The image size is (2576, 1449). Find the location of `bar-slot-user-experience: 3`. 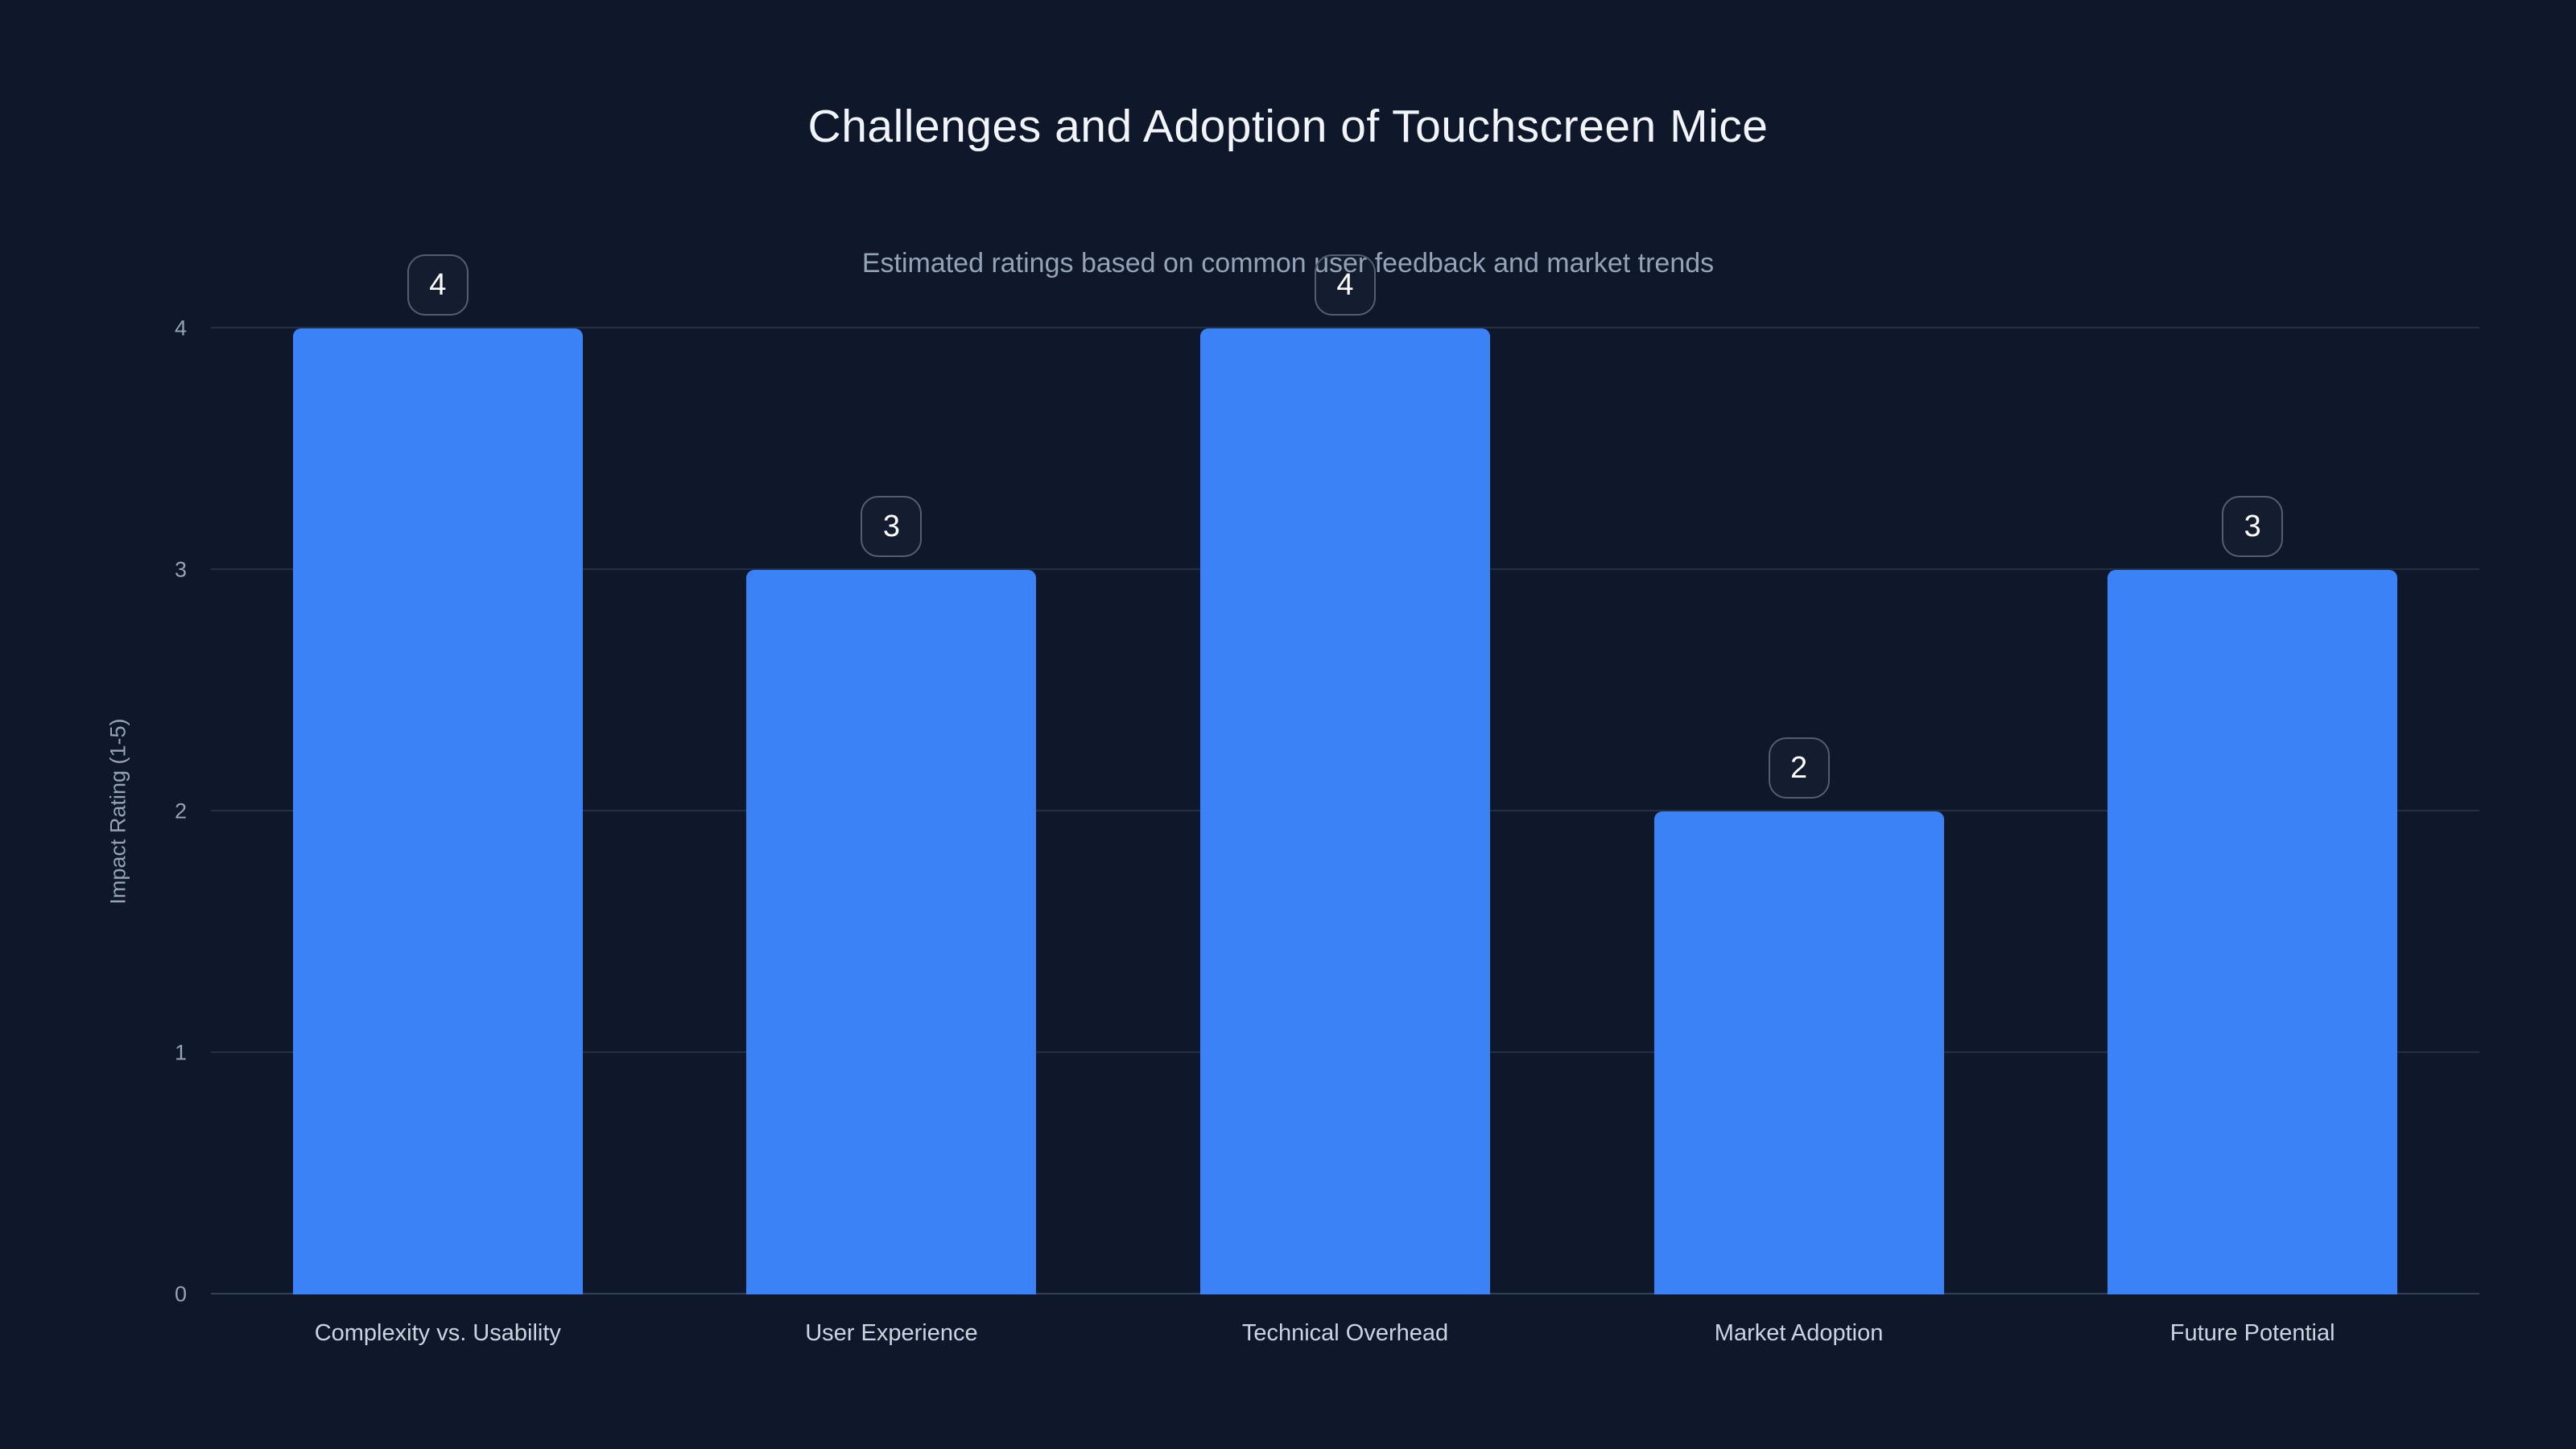

bar-slot-user-experience: 3 is located at coordinates (892, 811).